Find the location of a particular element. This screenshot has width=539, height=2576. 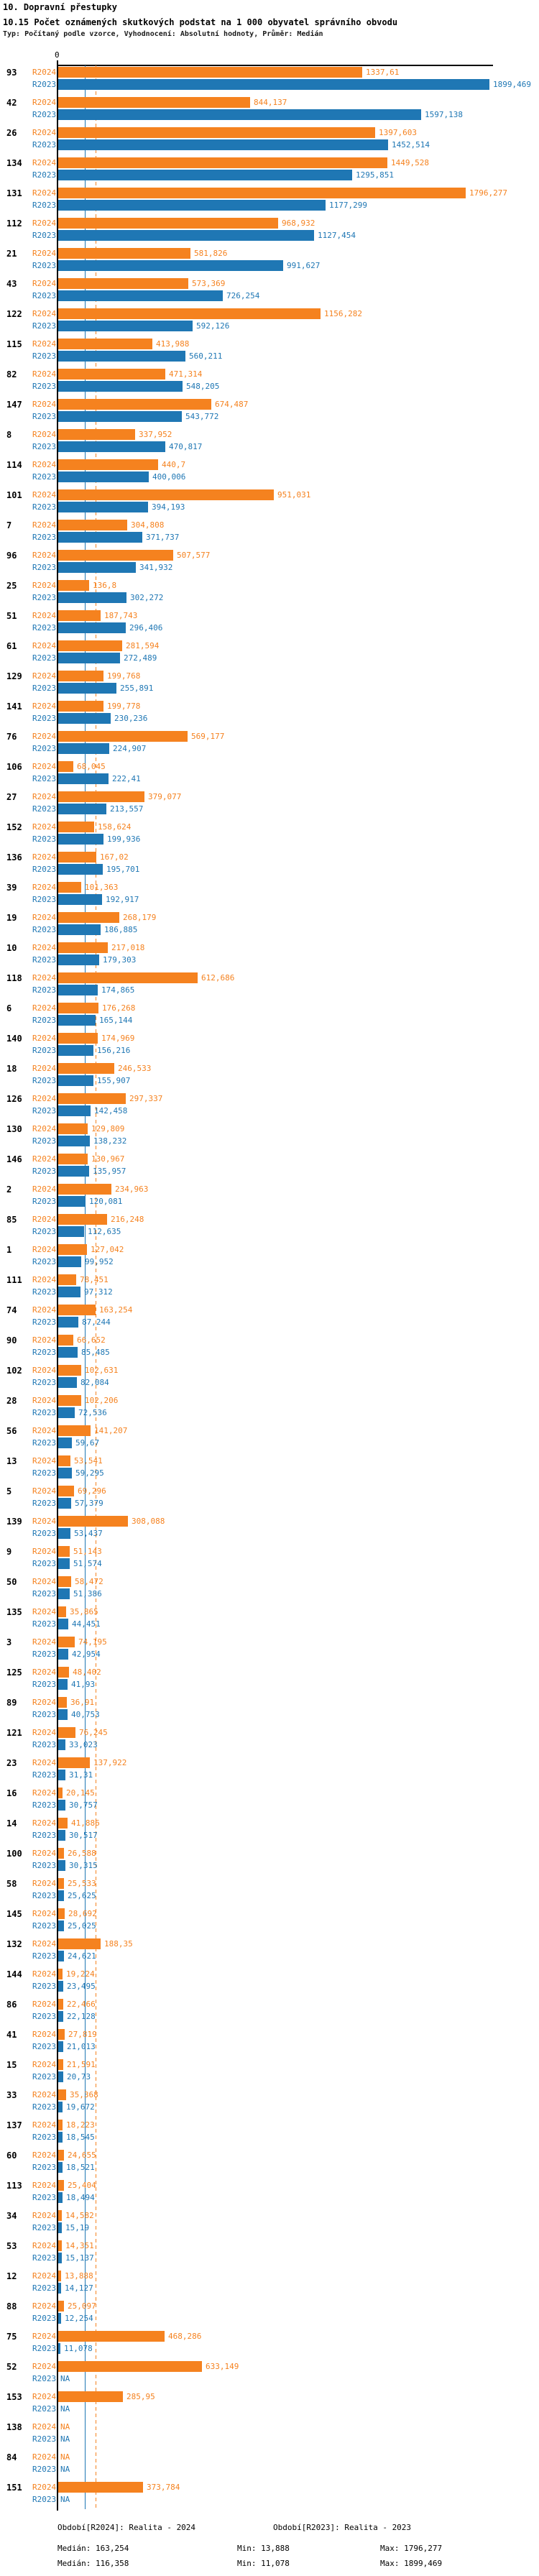

bar-value-r2024: 281,594 is located at coordinates (143, 645).